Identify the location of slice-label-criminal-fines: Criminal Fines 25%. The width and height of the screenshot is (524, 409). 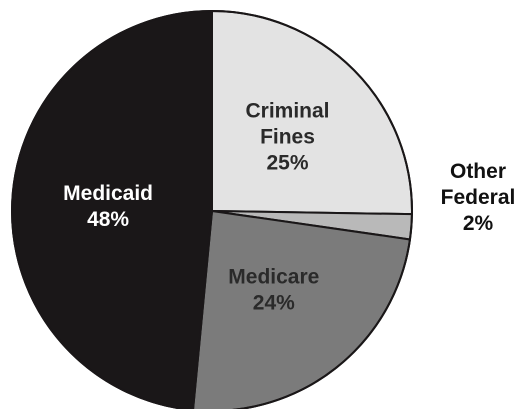
(287, 137).